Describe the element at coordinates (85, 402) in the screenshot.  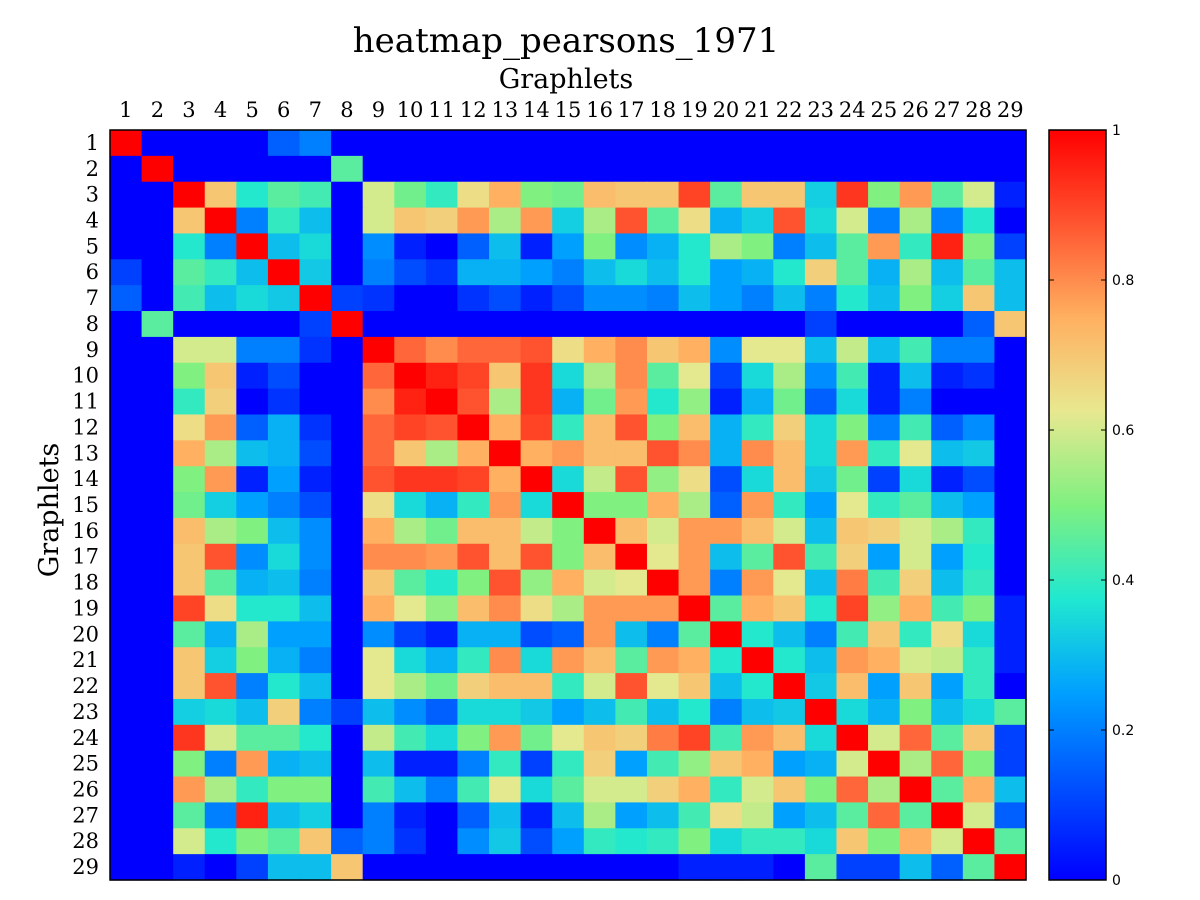
I see `y-tick-label: 11` at that location.